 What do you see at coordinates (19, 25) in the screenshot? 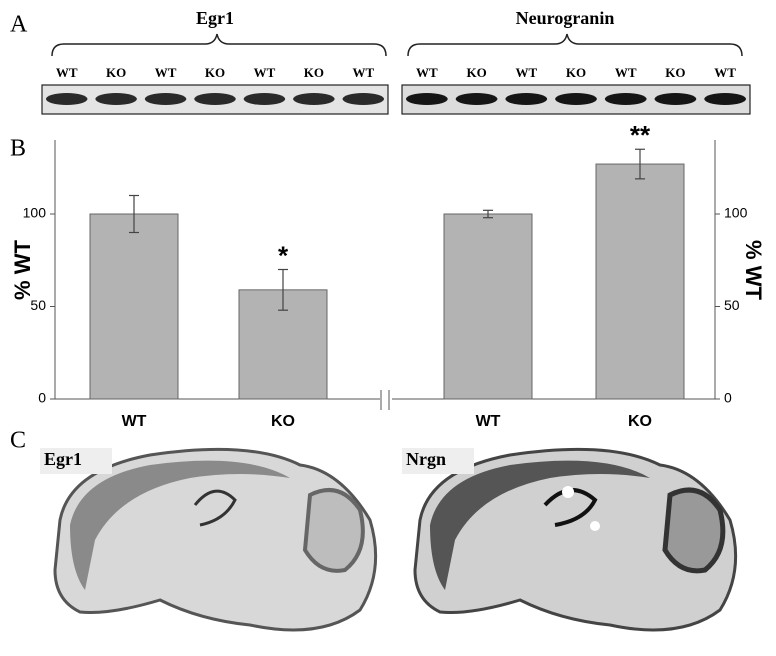
I see `panel-label: A` at bounding box center [19, 25].